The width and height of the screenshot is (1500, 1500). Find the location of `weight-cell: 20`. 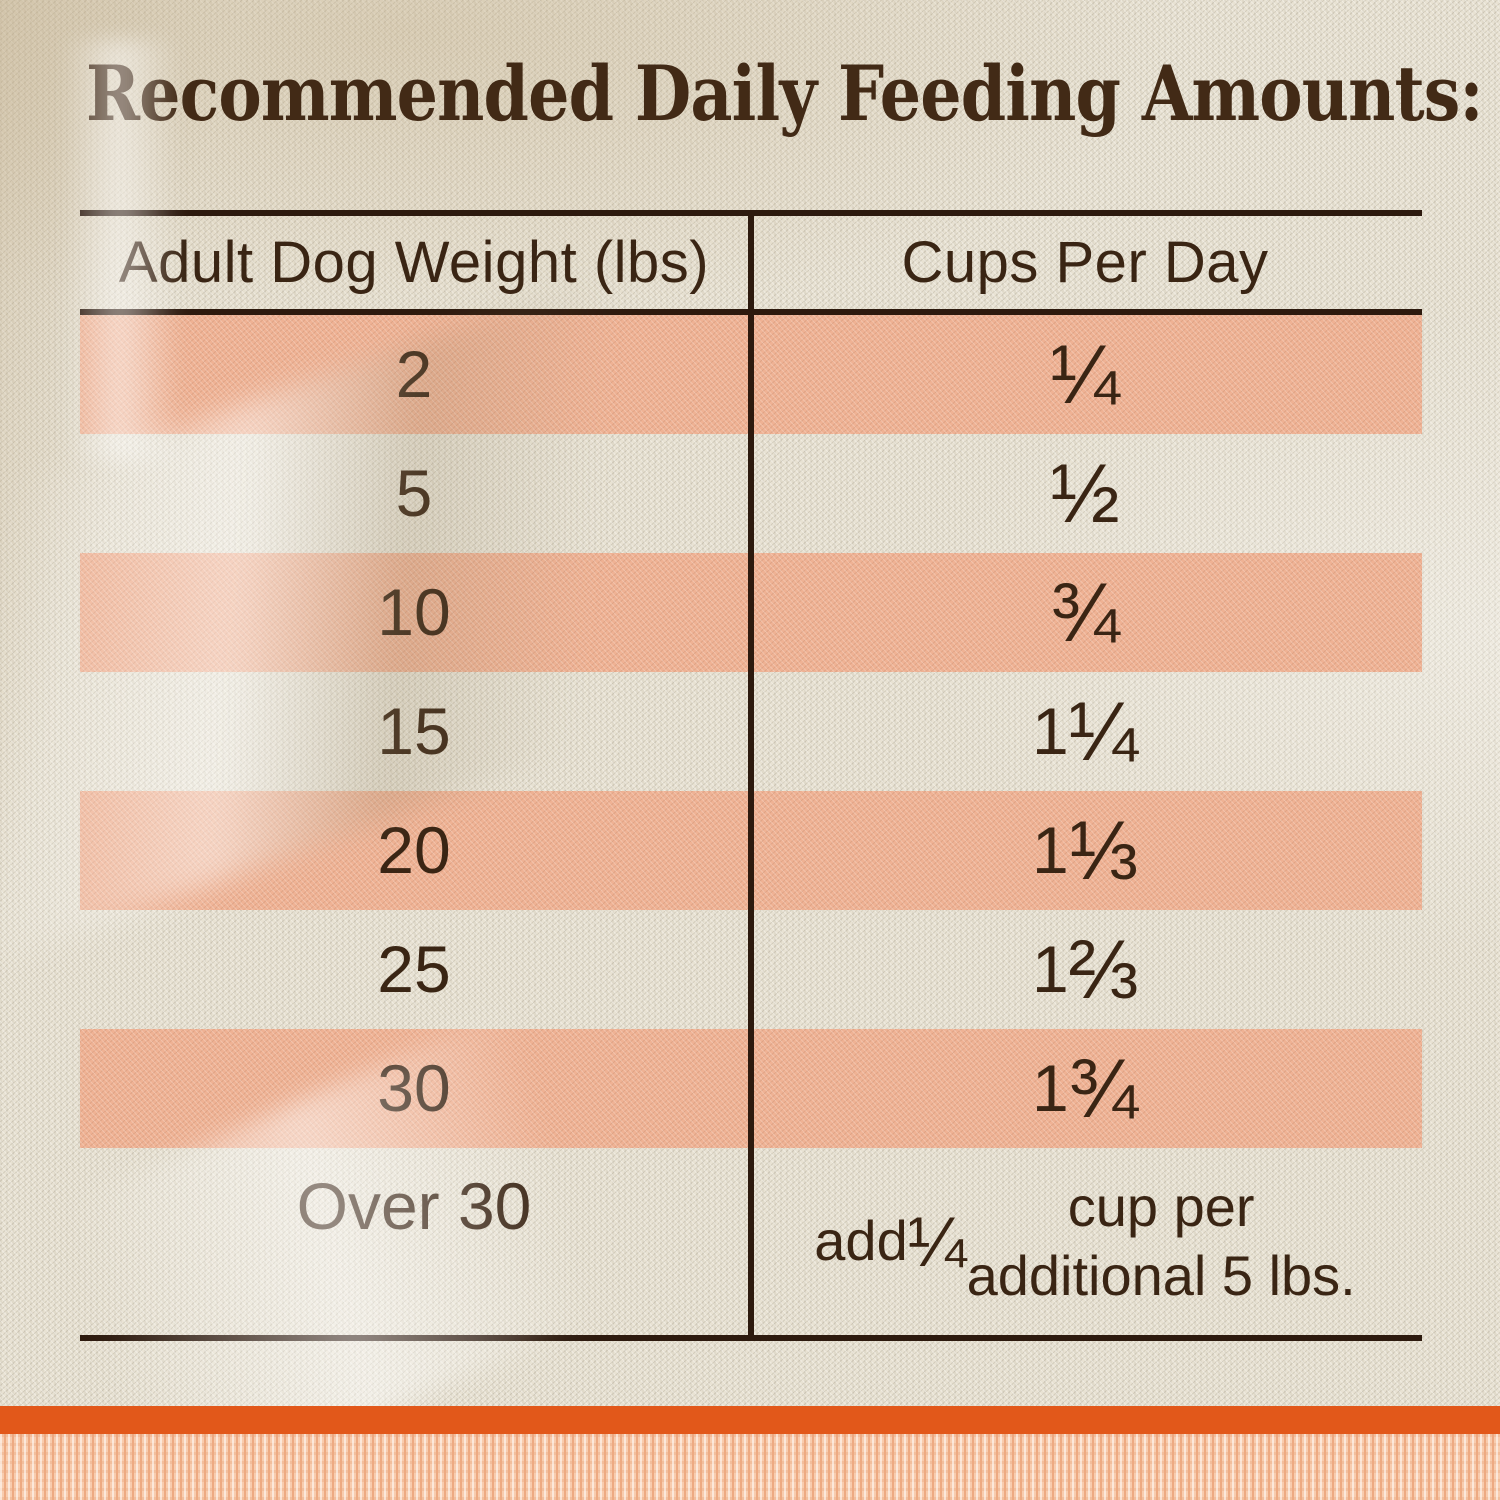

weight-cell: 20 is located at coordinates (414, 849).